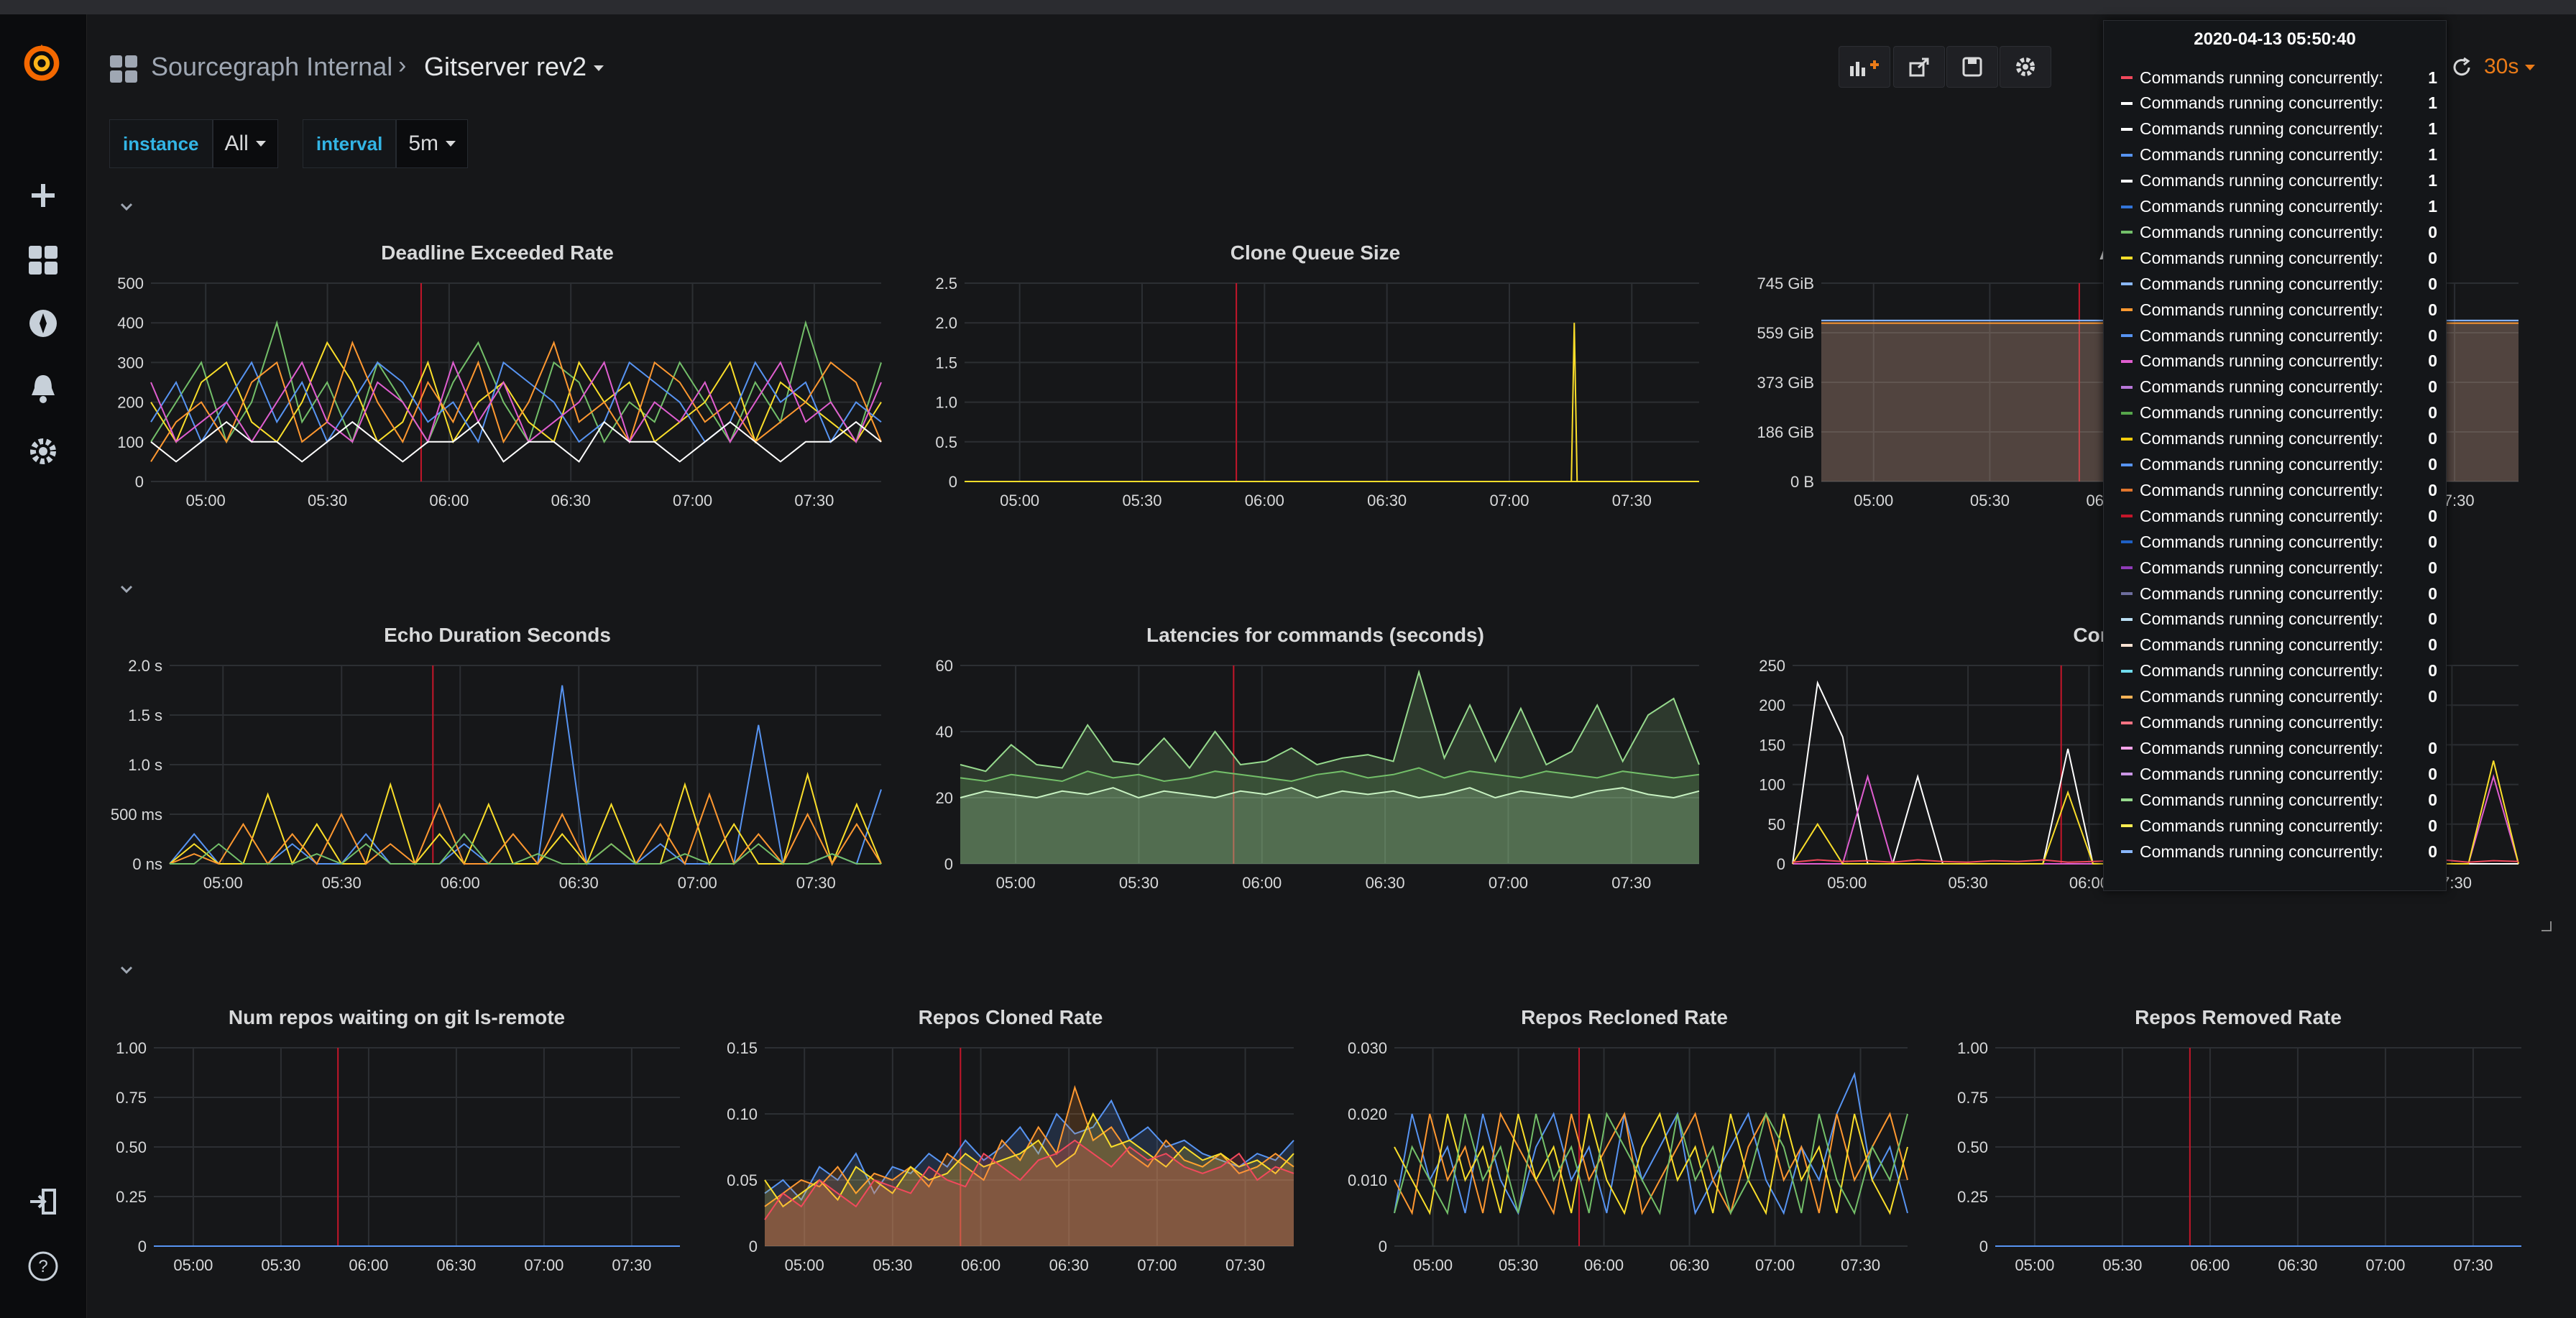 This screenshot has width=2576, height=1318. I want to click on breadcrumb-folder: Sourcegraph Internal, so click(272, 66).